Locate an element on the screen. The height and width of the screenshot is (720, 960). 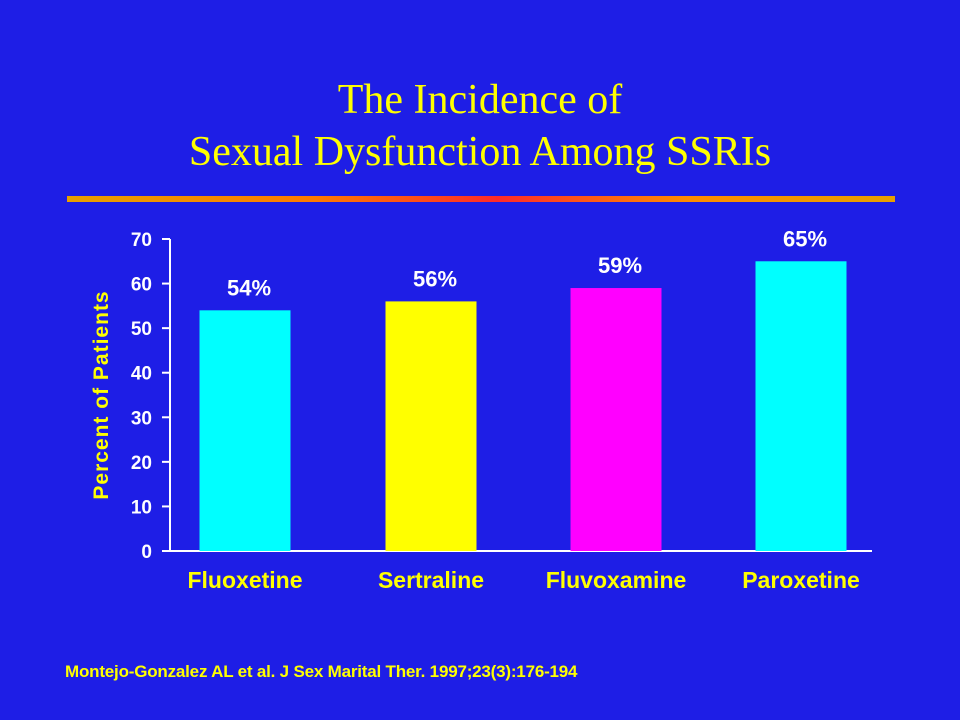
y-tick-label: 40 is located at coordinates (141, 374).